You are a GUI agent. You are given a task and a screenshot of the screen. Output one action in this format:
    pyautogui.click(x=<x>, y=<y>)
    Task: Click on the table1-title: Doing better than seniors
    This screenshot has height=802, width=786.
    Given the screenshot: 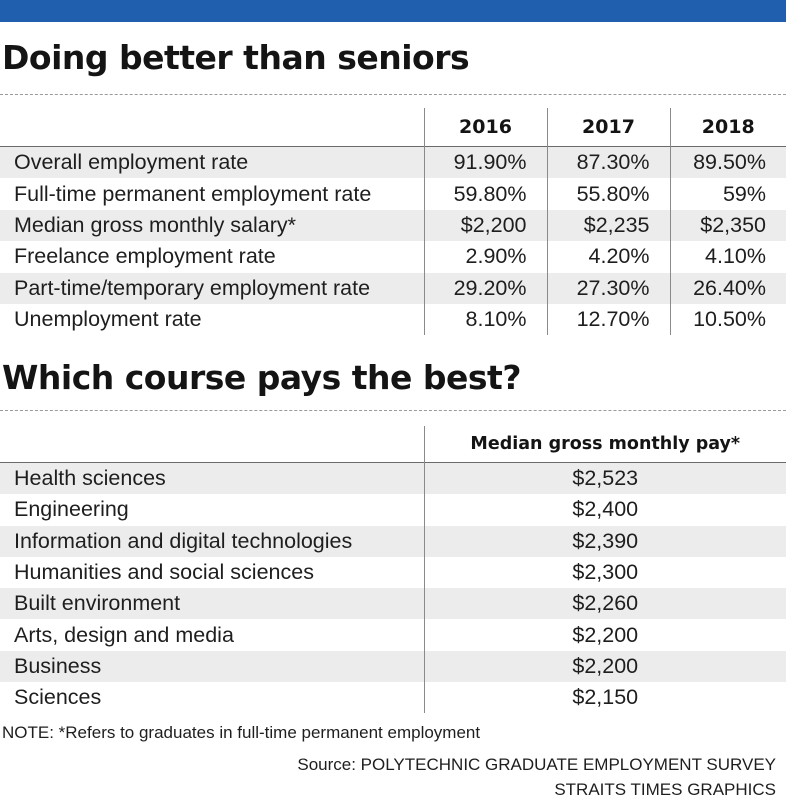 What is the action you would take?
    pyautogui.click(x=236, y=57)
    